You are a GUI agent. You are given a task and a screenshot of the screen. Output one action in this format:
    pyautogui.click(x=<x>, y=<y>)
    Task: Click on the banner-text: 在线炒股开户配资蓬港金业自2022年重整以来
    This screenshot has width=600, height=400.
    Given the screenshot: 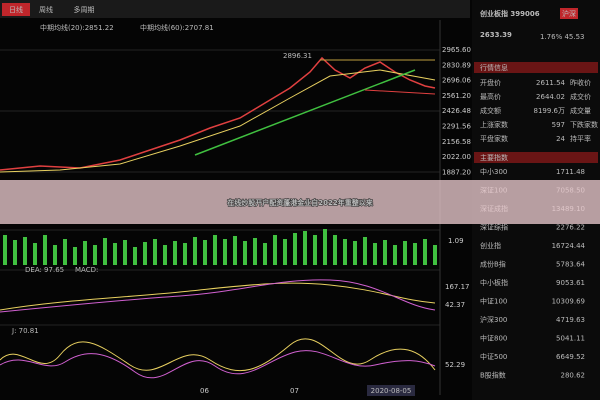 What is the action you would take?
    pyautogui.click(x=300, y=202)
    